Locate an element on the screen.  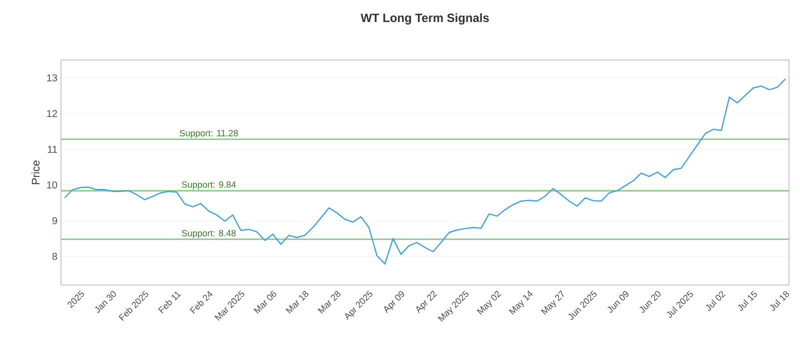
x-tick-label: May 02 is located at coordinates (489, 303).